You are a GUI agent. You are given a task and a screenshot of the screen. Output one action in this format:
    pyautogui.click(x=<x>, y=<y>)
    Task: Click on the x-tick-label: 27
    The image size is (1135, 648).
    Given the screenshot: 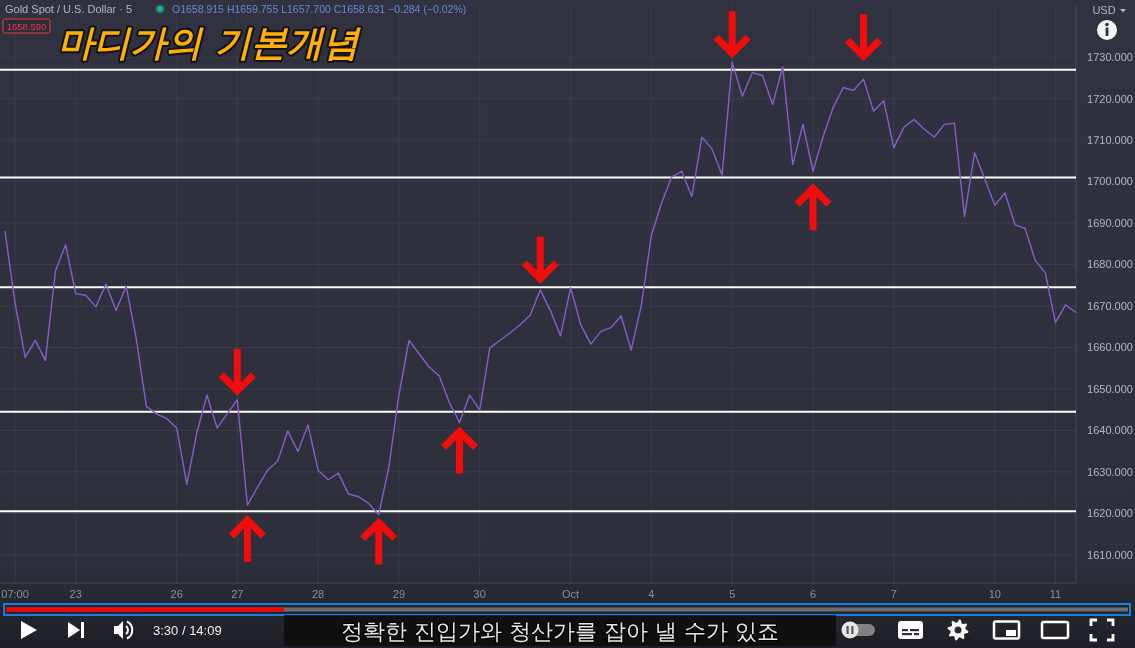 What is the action you would take?
    pyautogui.click(x=237, y=594)
    